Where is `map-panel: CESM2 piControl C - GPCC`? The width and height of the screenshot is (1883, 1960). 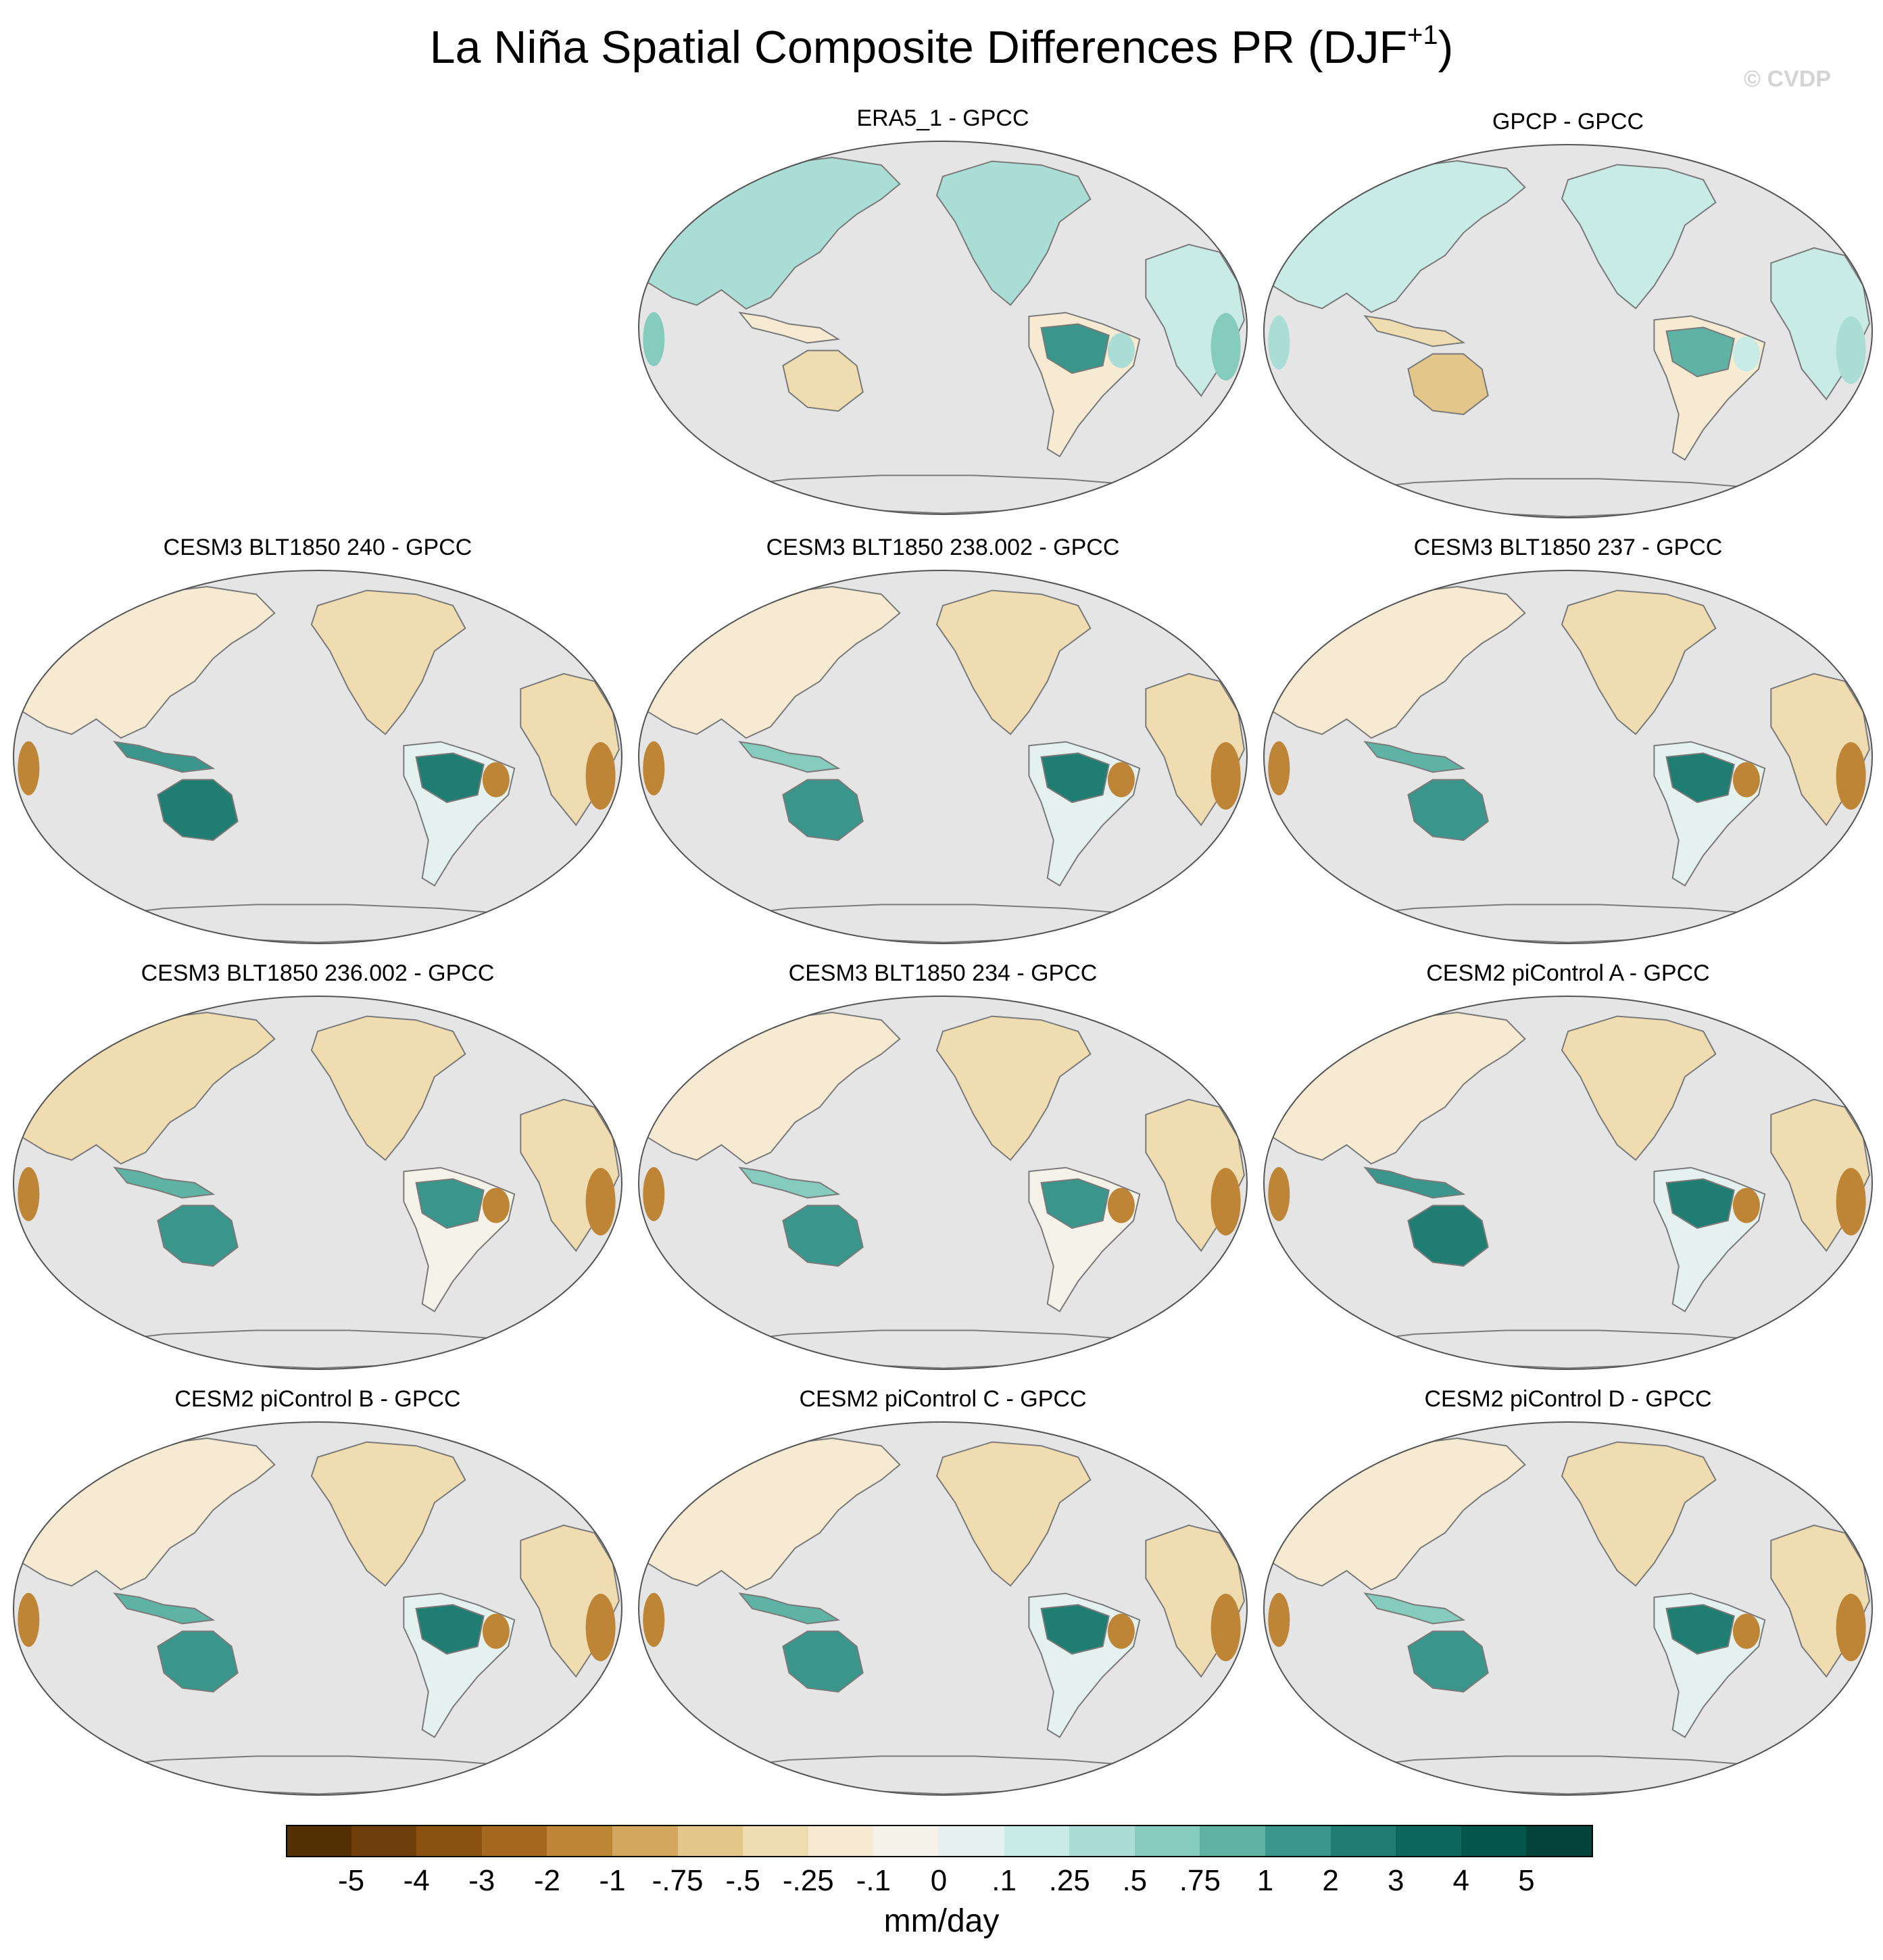 map-panel: CESM2 piControl C - GPCC is located at coordinates (942, 1591).